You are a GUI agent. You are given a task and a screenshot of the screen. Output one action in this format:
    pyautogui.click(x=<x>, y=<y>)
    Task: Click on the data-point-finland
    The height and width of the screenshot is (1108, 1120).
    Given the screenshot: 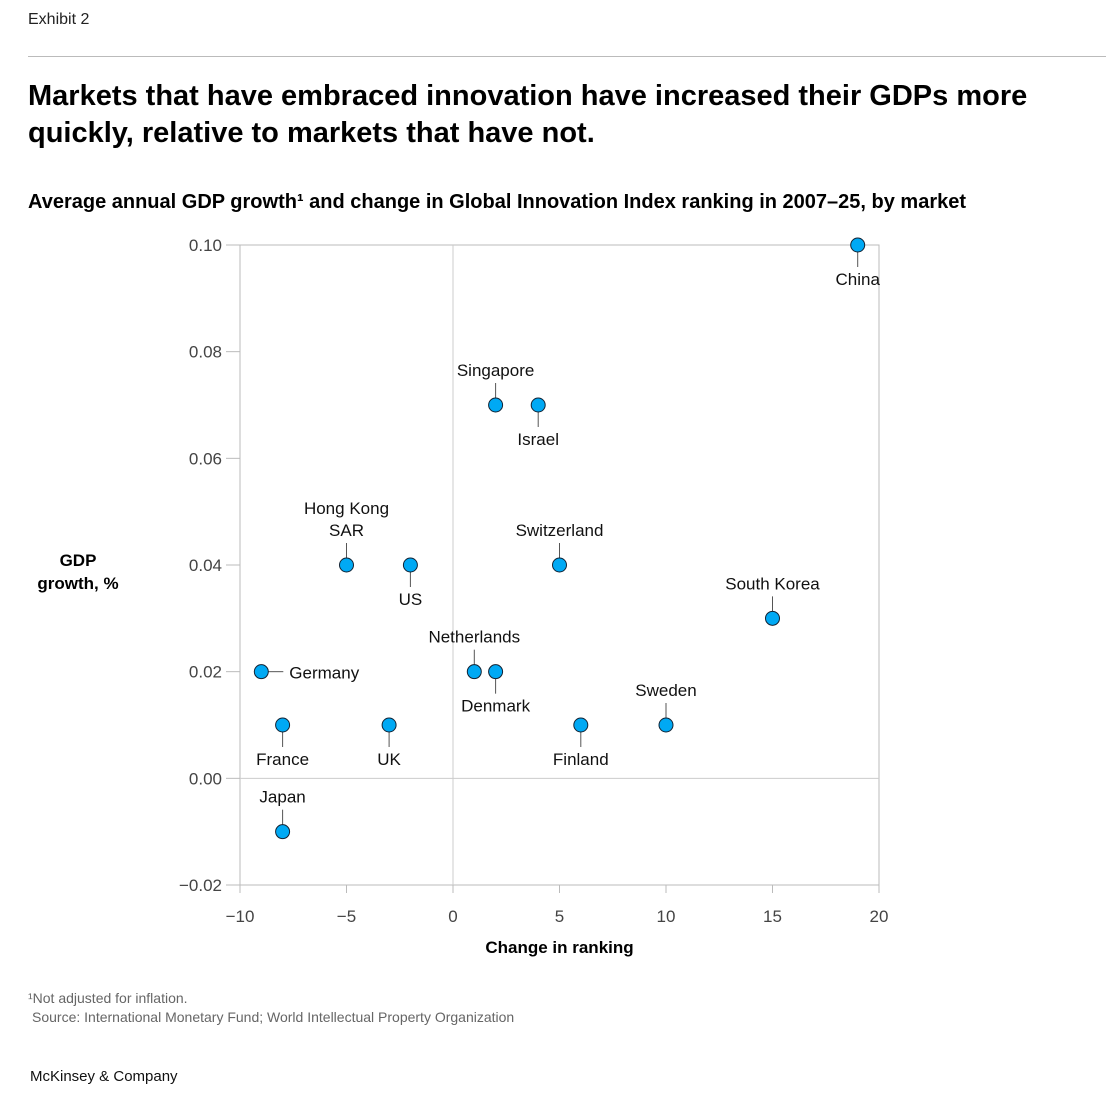 What is the action you would take?
    pyautogui.click(x=581, y=725)
    